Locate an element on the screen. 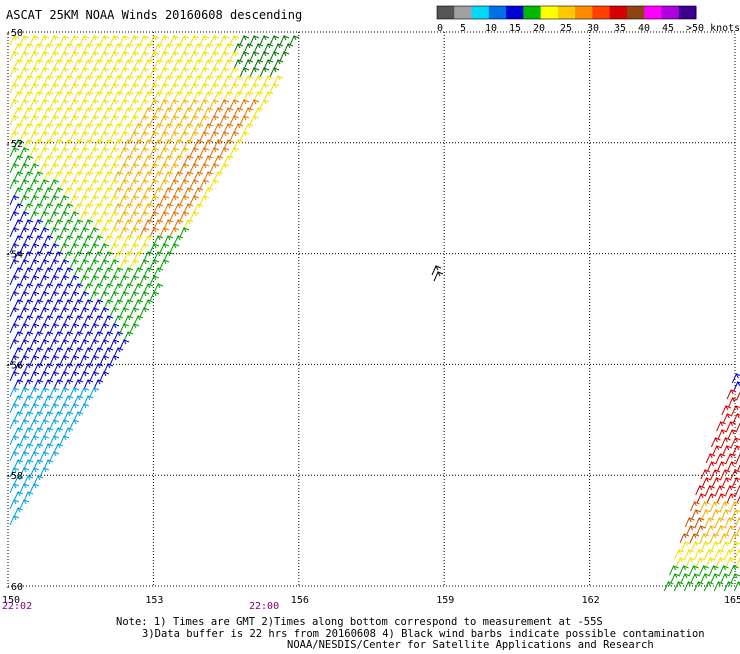 This screenshot has width=740, height=654. lon-label: 159 is located at coordinates (445, 600).